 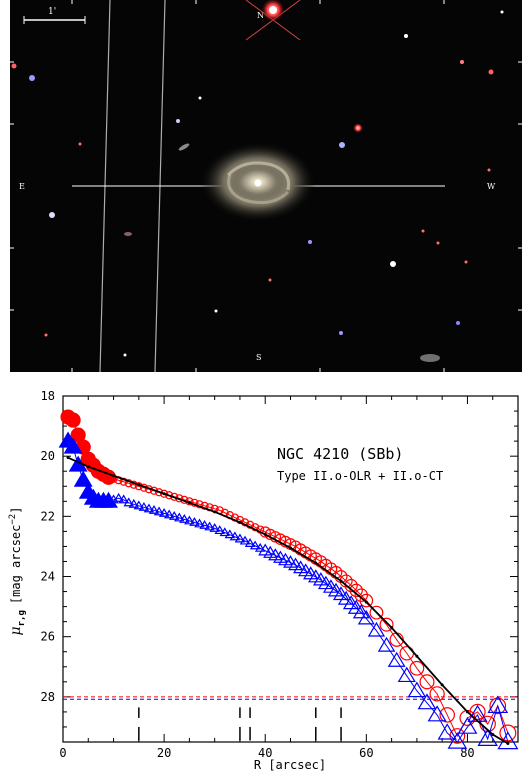 What do you see at coordinates (16, 564) in the screenshot?
I see `y-axis-unit: [mag arcsec` at bounding box center [16, 564].